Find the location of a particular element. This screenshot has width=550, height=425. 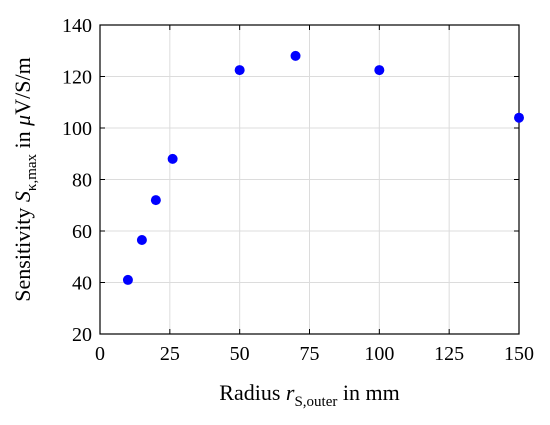

y-tick-label: 80 is located at coordinates (82, 181).